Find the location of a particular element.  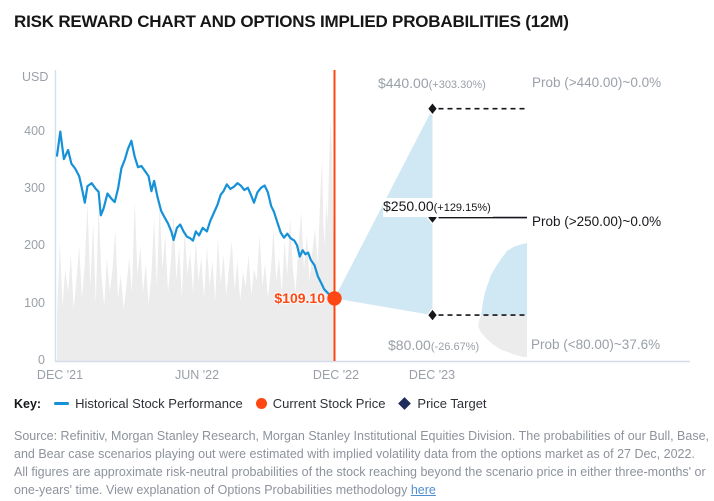

legend-item-current-price: Current Stock Price is located at coordinates (320, 403).